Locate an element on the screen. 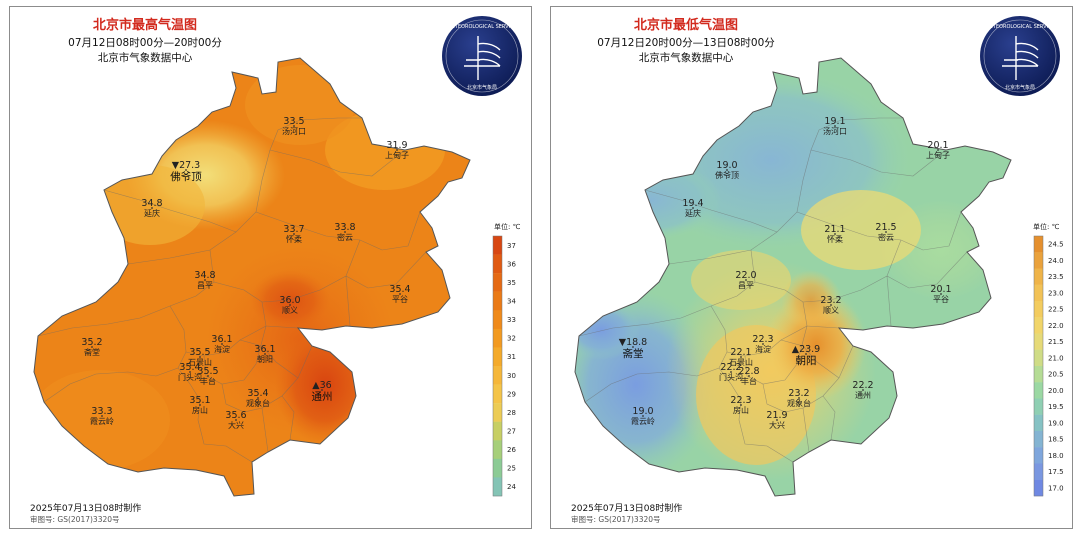 The width and height of the screenshot is (1080, 540). station-name: 霞云岭 is located at coordinates (102, 421).